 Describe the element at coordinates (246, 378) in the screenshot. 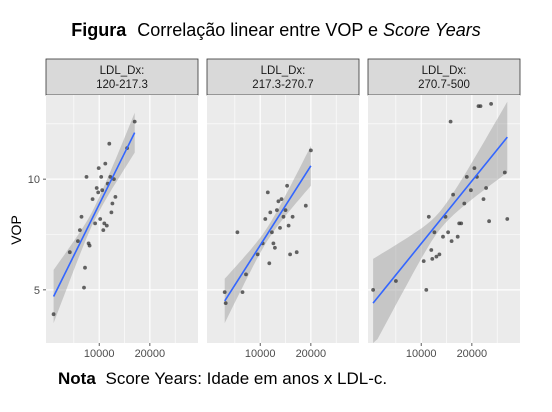

I see `figure-note-text: Score Years: Idade em anos x LDL-c.` at that location.